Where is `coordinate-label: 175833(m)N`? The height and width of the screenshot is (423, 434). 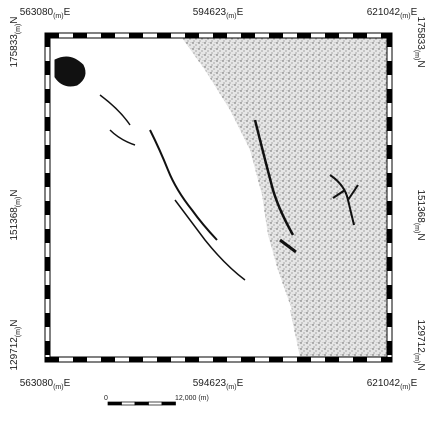
coordinate-label: 175833(m)N is located at coordinates (15, 41).